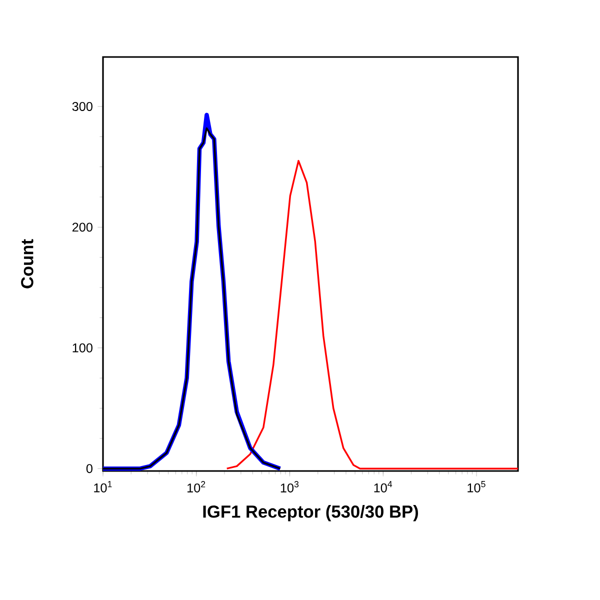 The height and width of the screenshot is (600, 600). What do you see at coordinates (103, 486) in the screenshot?
I see `x-tick-label: 10$^{1}$` at bounding box center [103, 486].